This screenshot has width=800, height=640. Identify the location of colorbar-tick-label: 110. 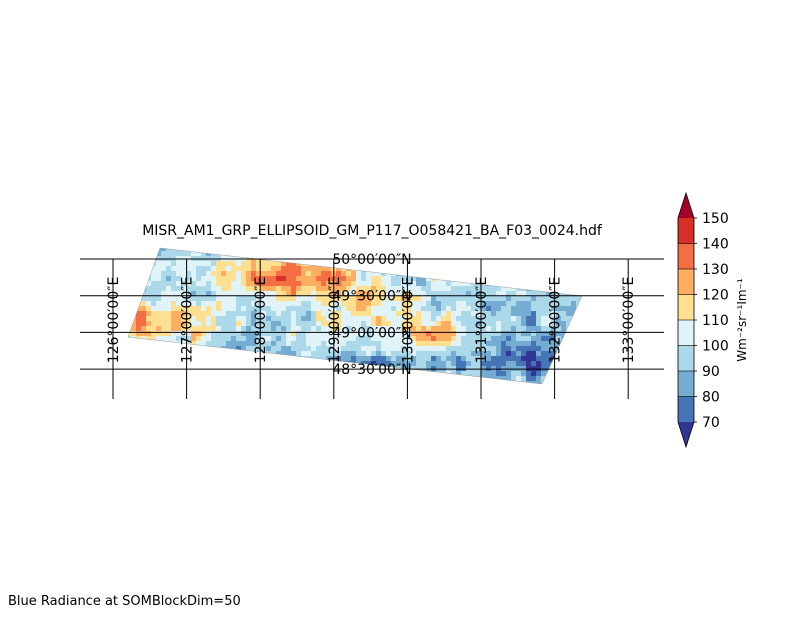
(715, 321).